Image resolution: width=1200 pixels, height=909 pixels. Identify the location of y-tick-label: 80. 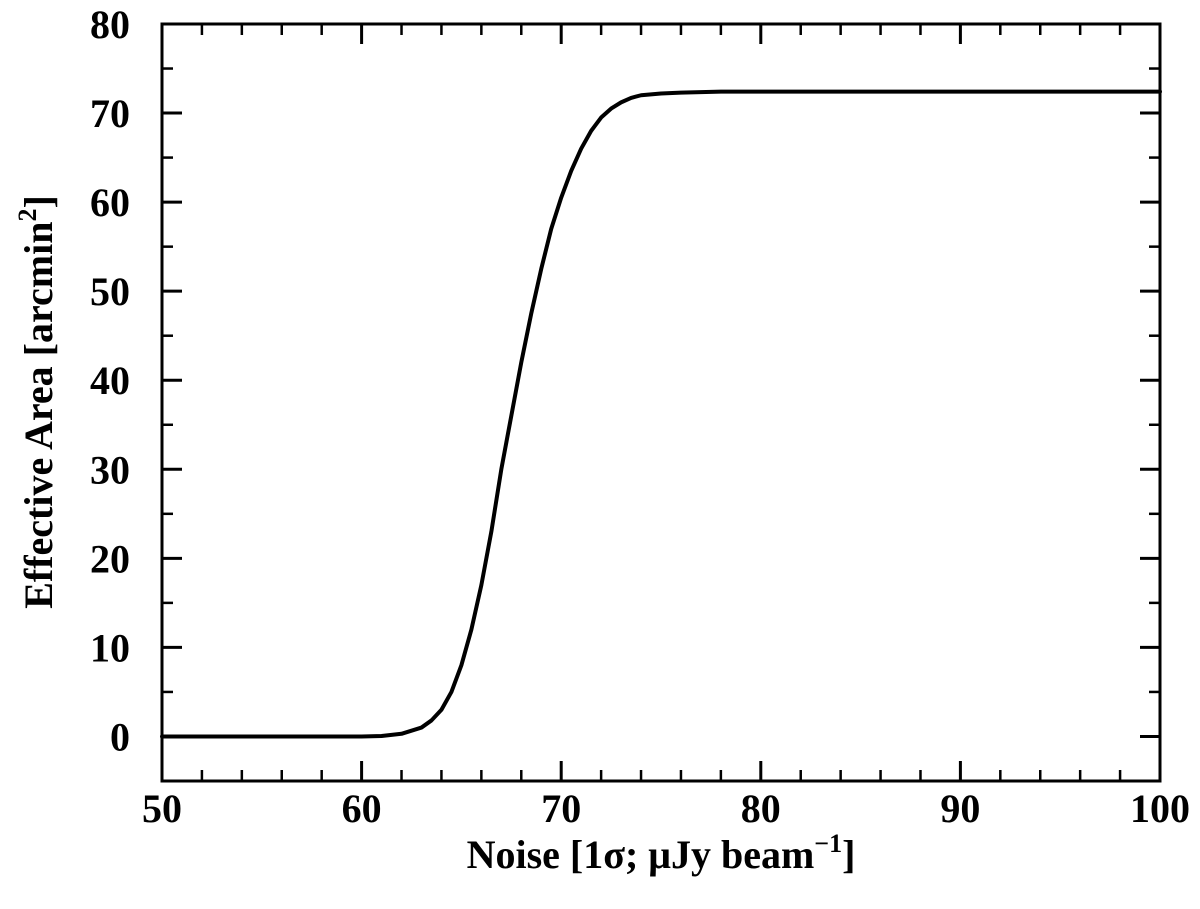
(110, 24).